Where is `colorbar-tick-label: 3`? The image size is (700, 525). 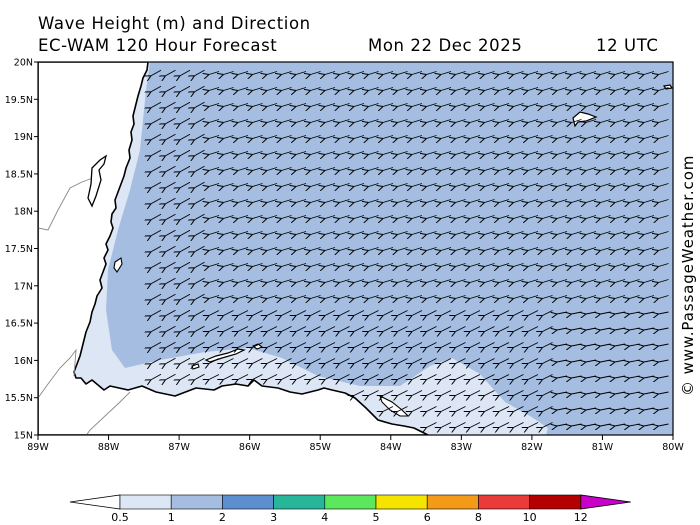 colorbar-tick-label: 3 is located at coordinates (273, 517).